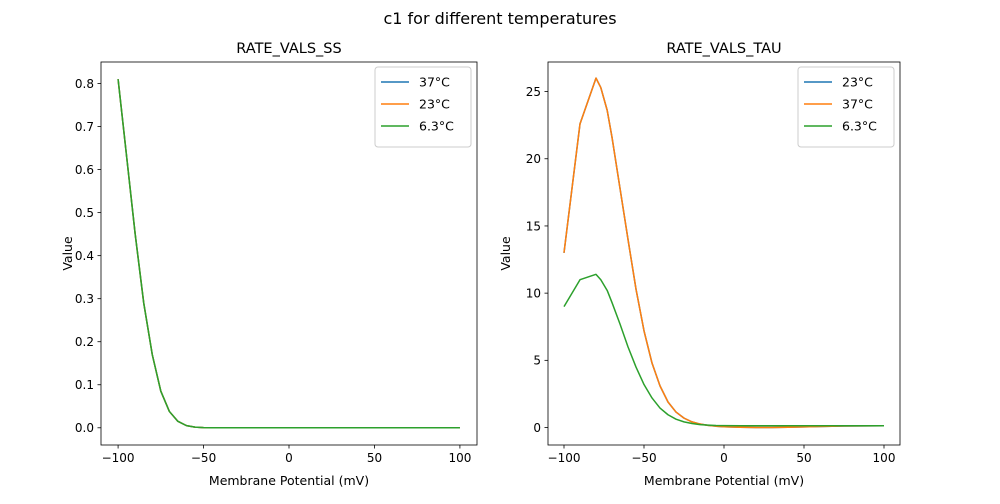 The width and height of the screenshot is (1000, 504). What do you see at coordinates (84, 213) in the screenshot?
I see `y-tick-label: 0.5` at bounding box center [84, 213].